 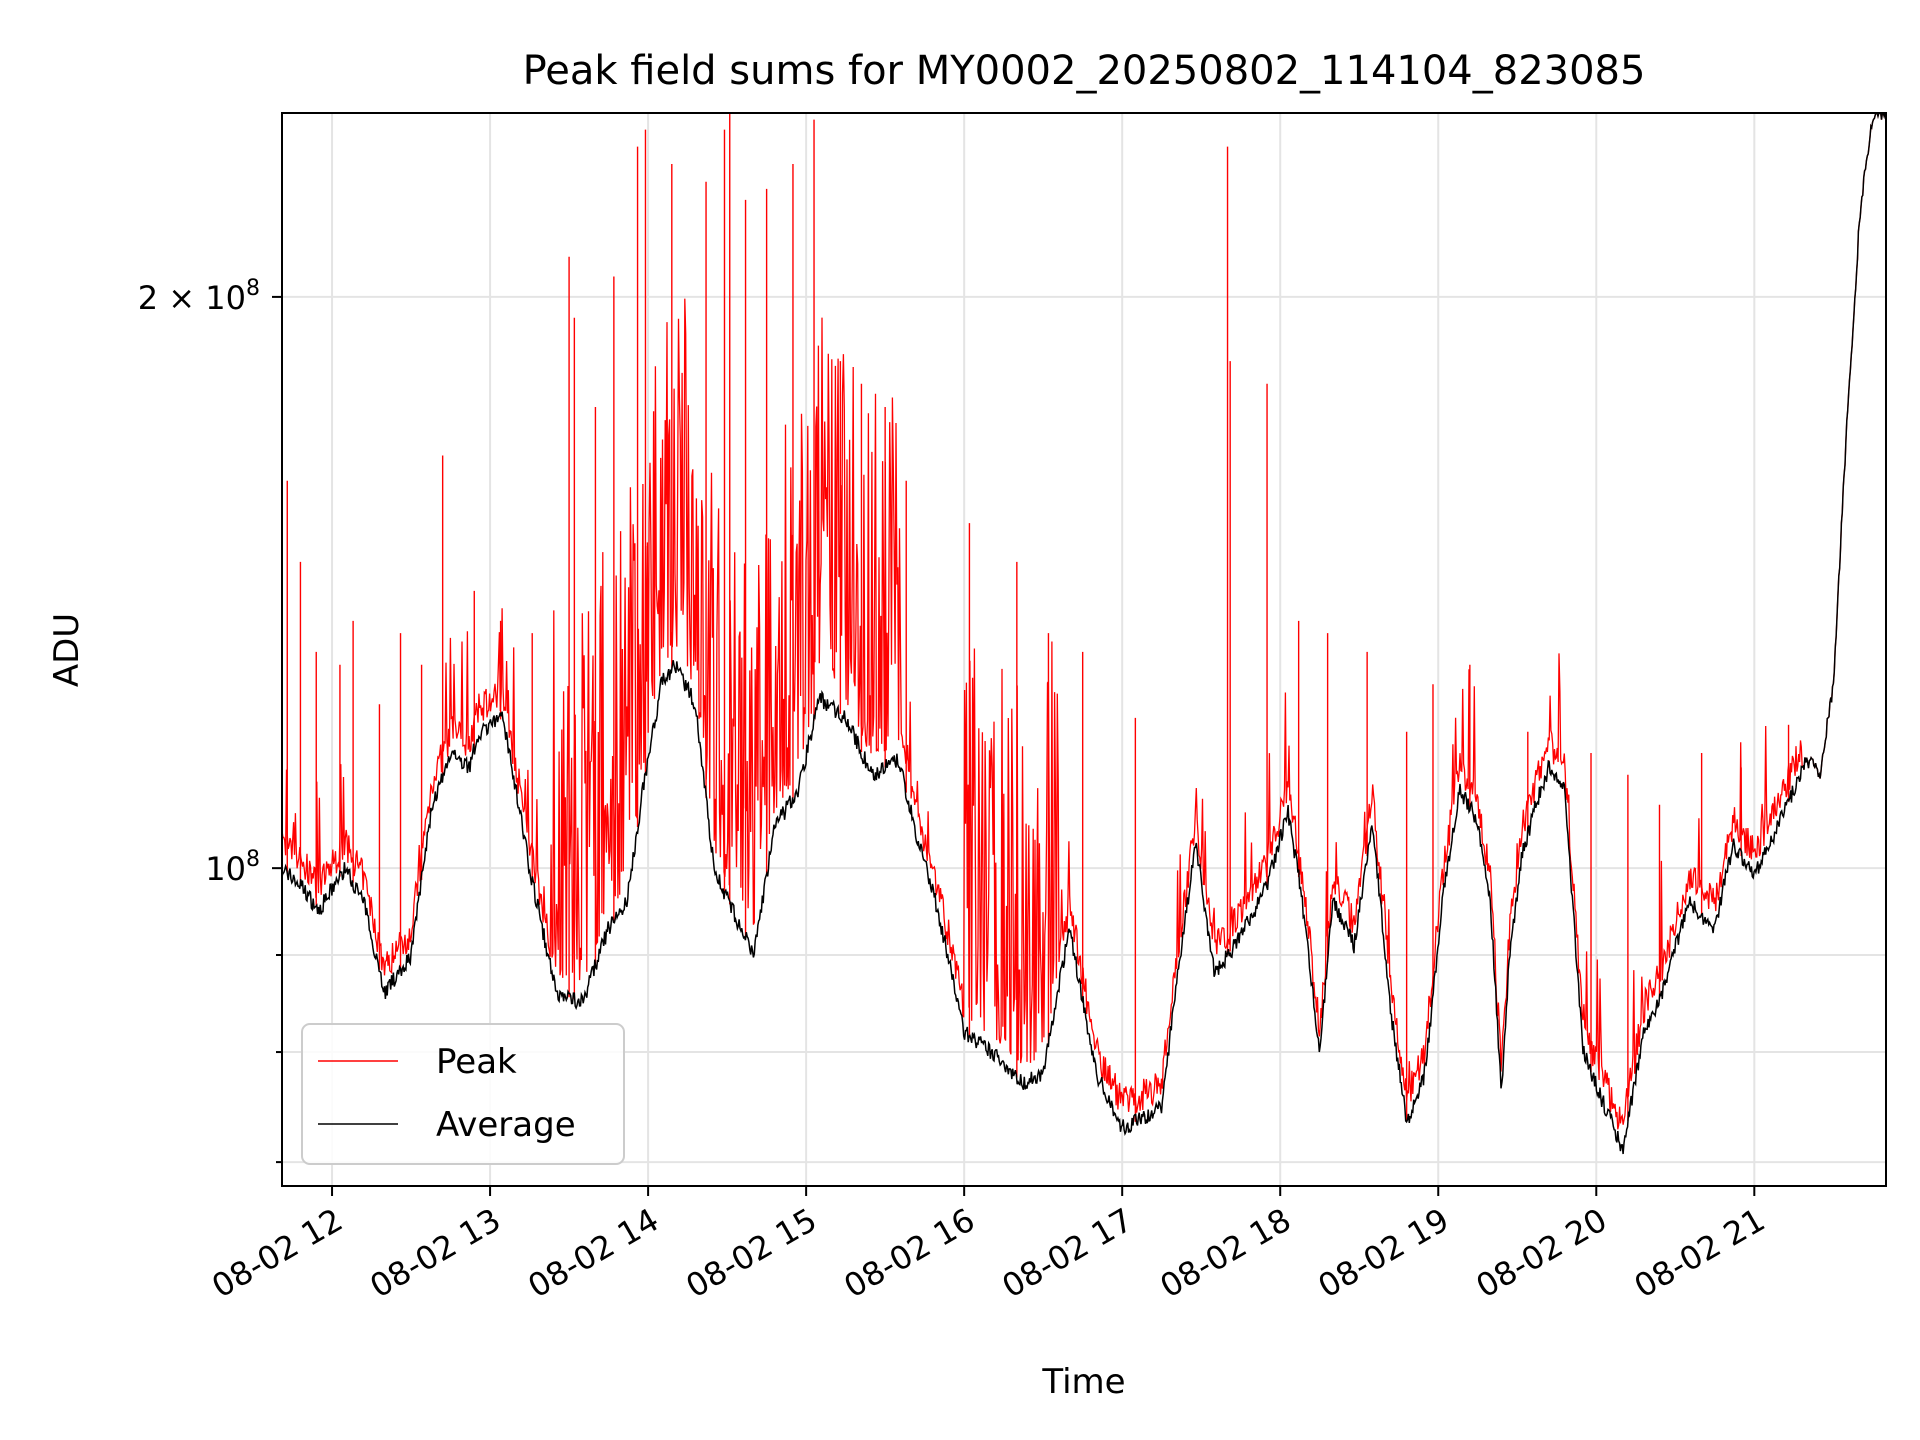 What do you see at coordinates (67, 650) in the screenshot?
I see `y-axis-label: ADU` at bounding box center [67, 650].